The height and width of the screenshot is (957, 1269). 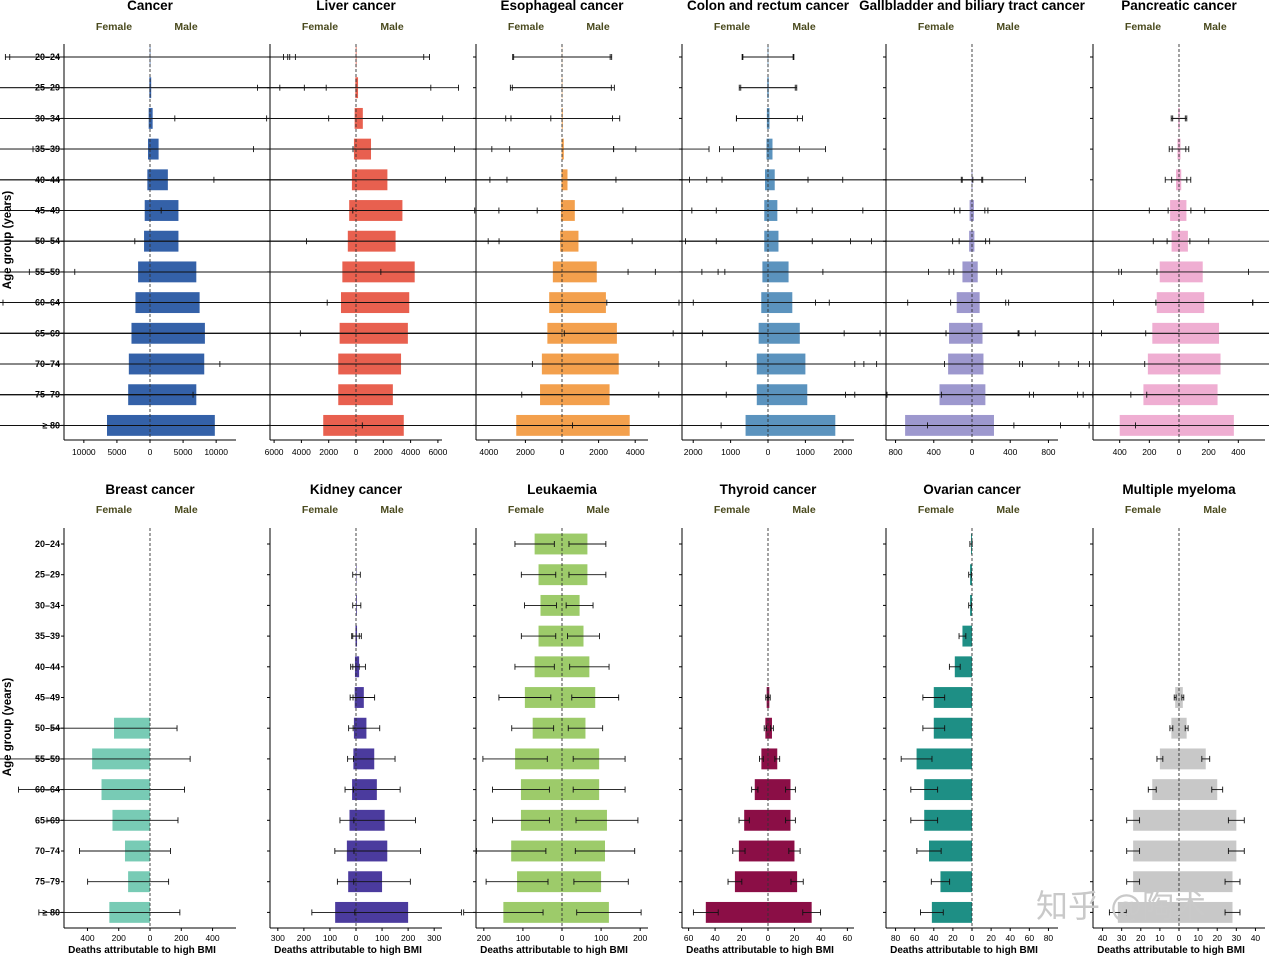 What do you see at coordinates (972, 6) in the screenshot?
I see `panel-title: Gallbladder and biliary tract cancer` at bounding box center [972, 6].